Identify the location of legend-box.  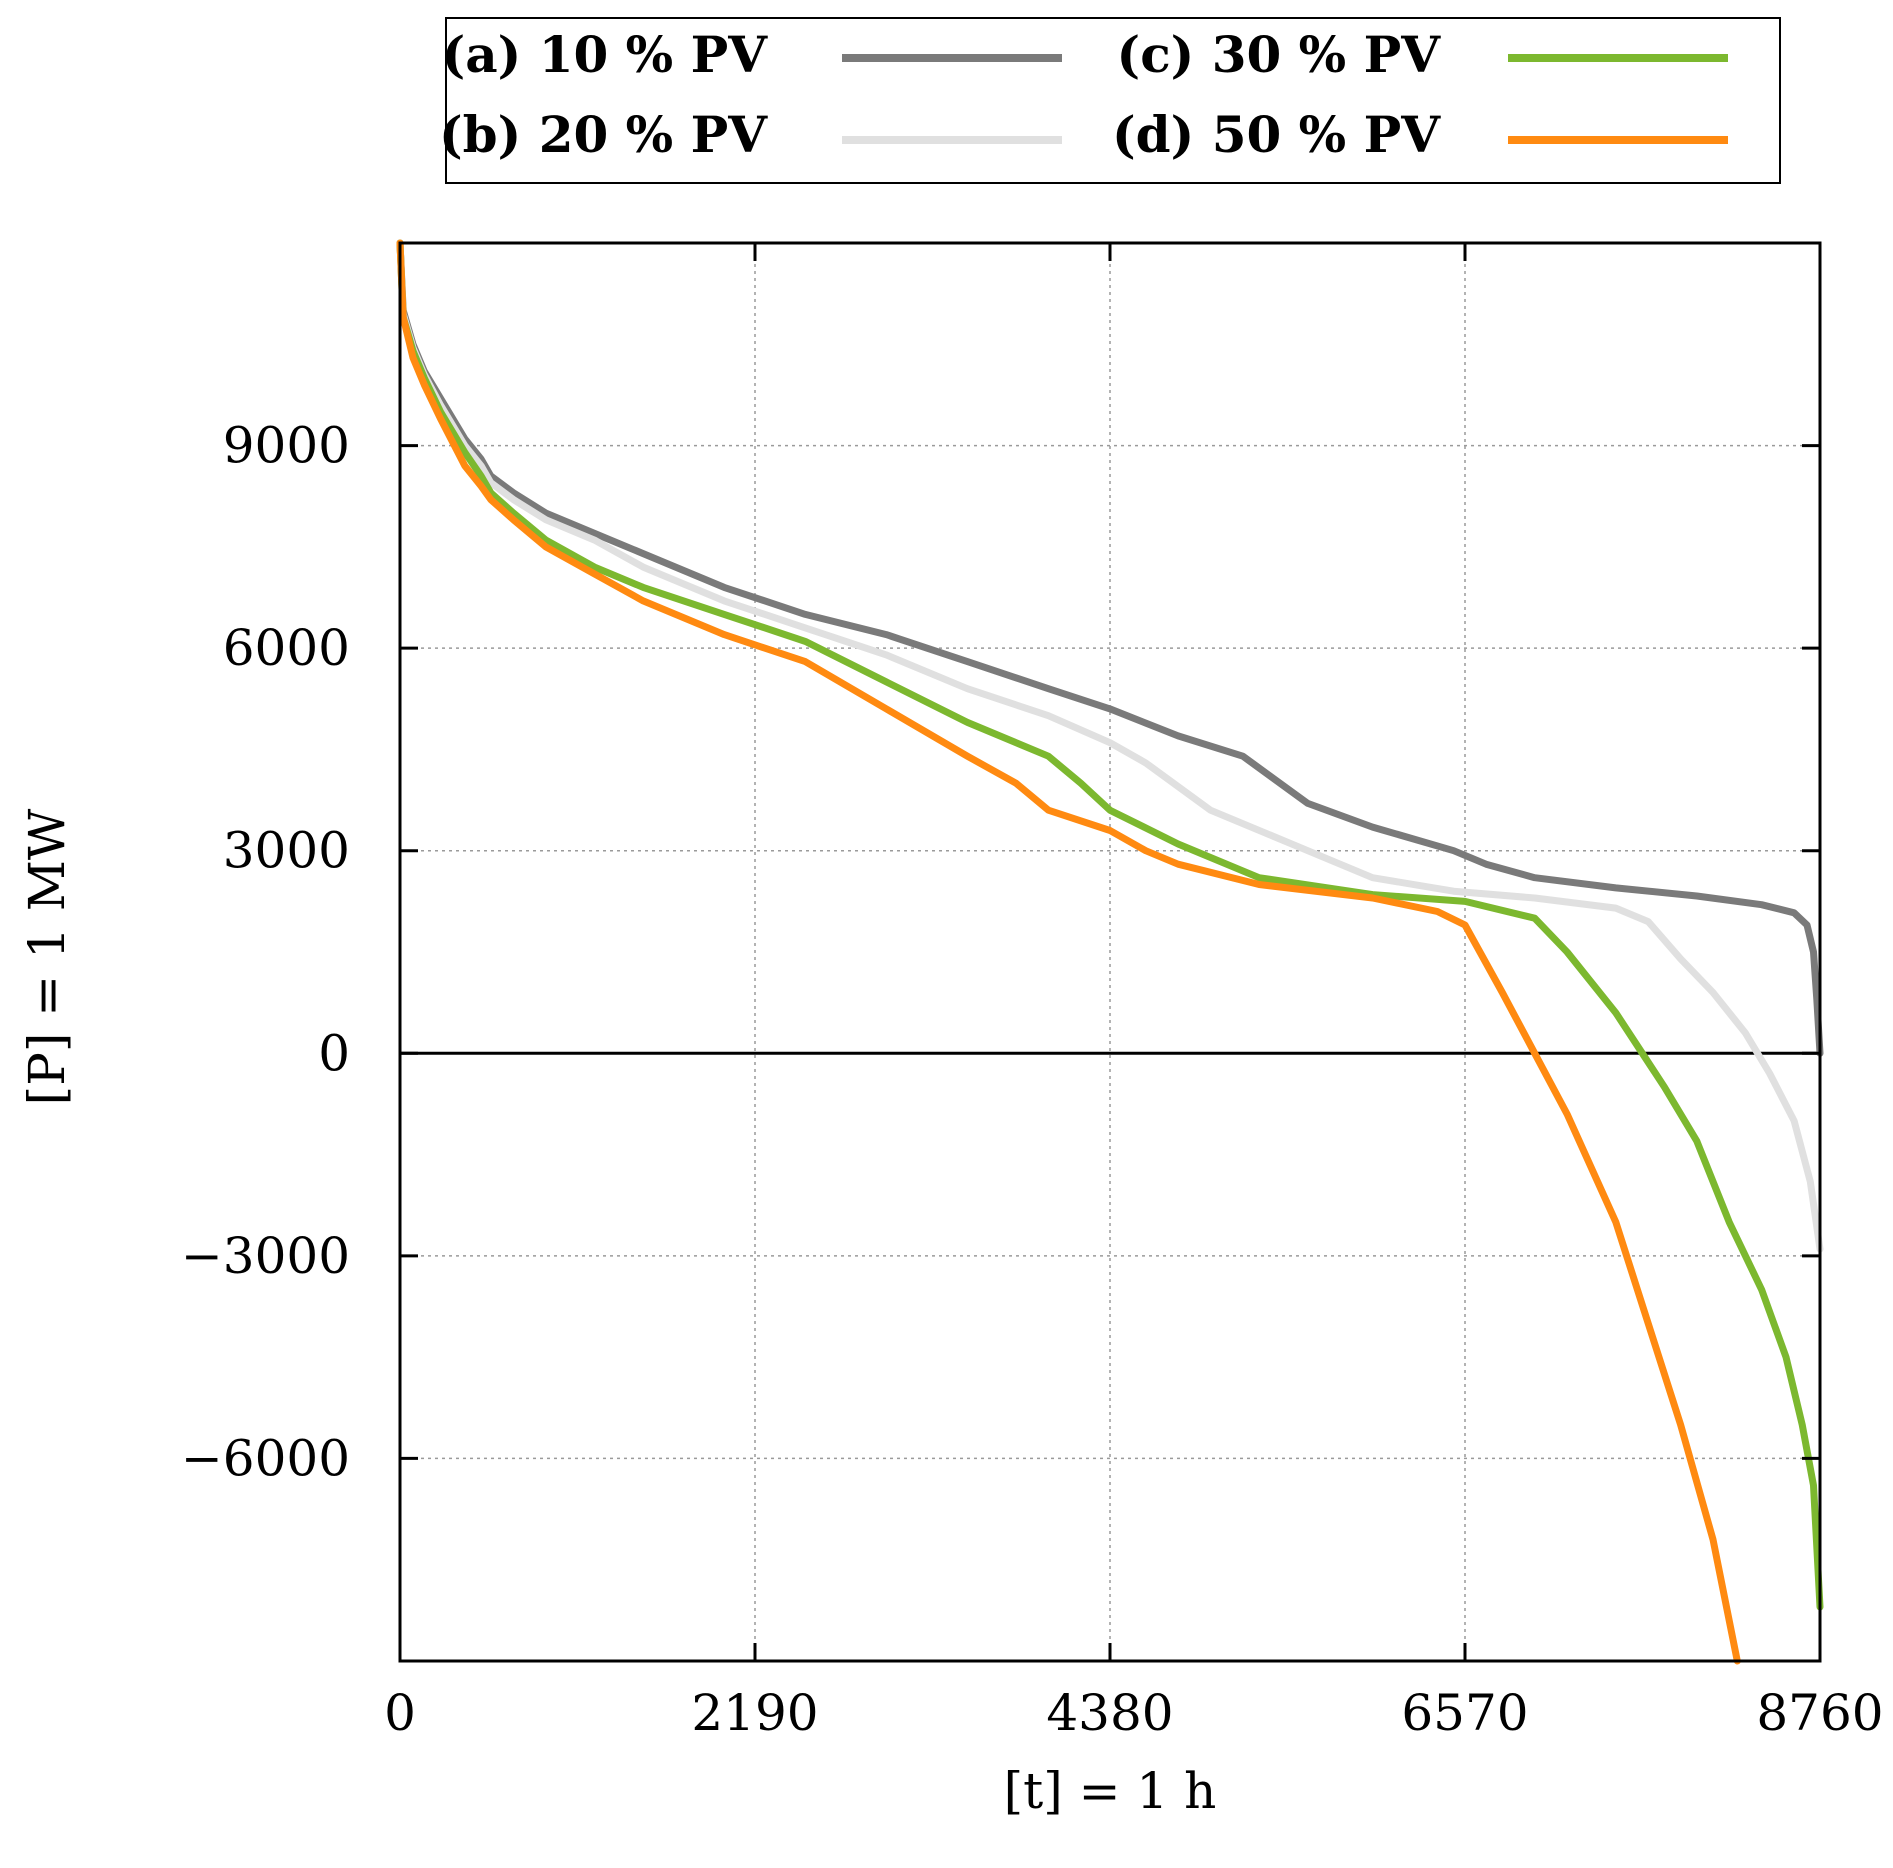
(1113, 100).